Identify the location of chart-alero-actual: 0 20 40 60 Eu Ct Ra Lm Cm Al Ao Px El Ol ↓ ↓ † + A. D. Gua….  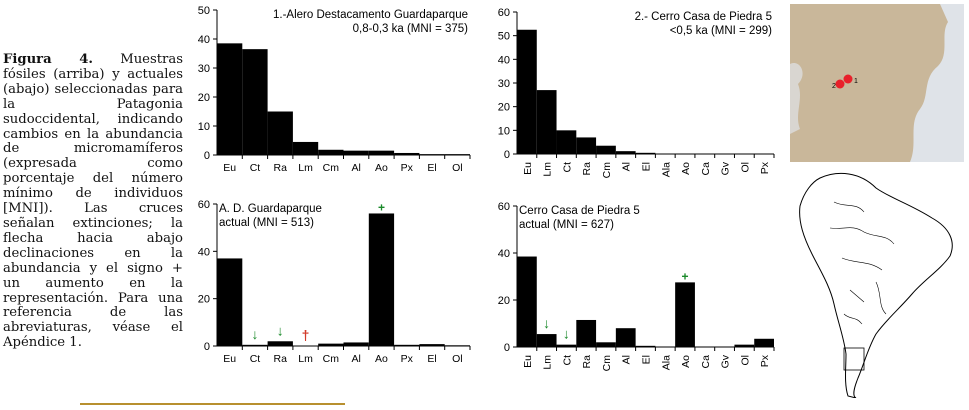
(334, 282).